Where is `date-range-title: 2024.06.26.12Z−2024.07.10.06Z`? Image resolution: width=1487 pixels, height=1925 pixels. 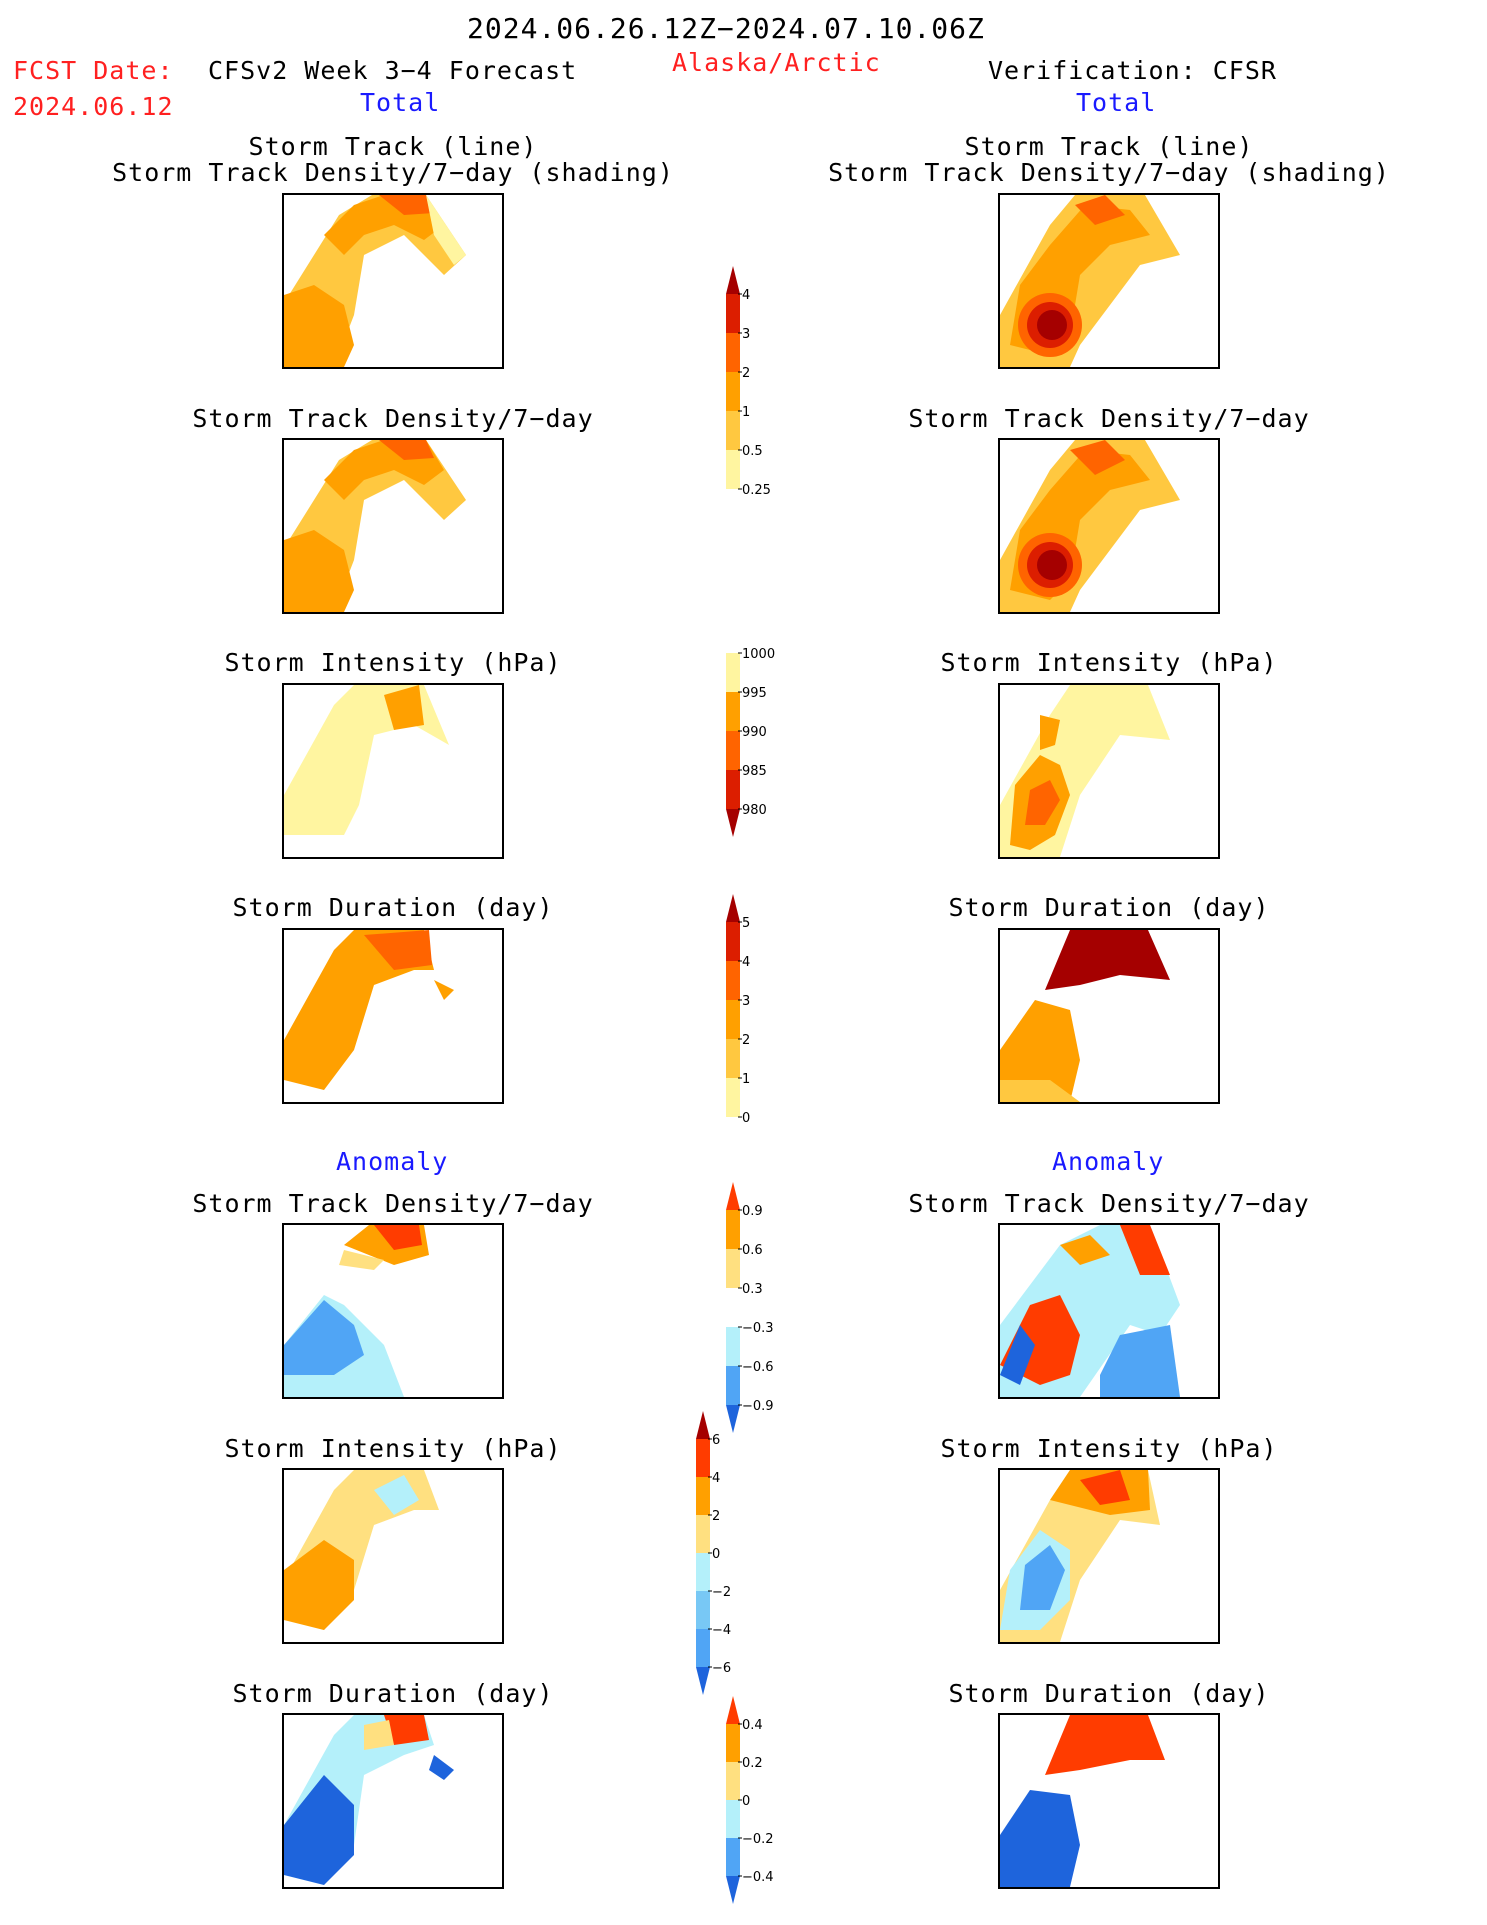 date-range-title: 2024.06.26.12Z−2024.07.10.06Z is located at coordinates (726, 28).